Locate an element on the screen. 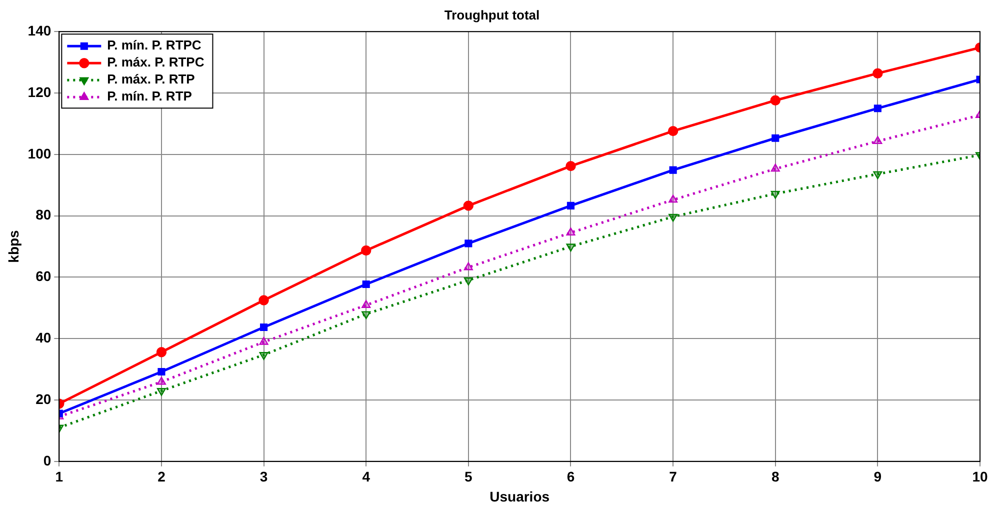 The width and height of the screenshot is (992, 508). x-tick-label: 6 is located at coordinates (570, 476).